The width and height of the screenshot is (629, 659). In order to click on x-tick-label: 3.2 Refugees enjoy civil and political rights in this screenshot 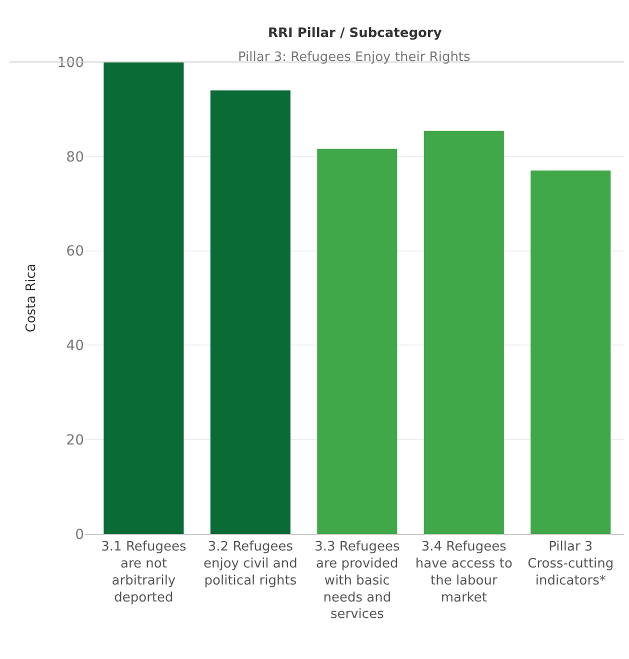, I will do `click(250, 564)`.